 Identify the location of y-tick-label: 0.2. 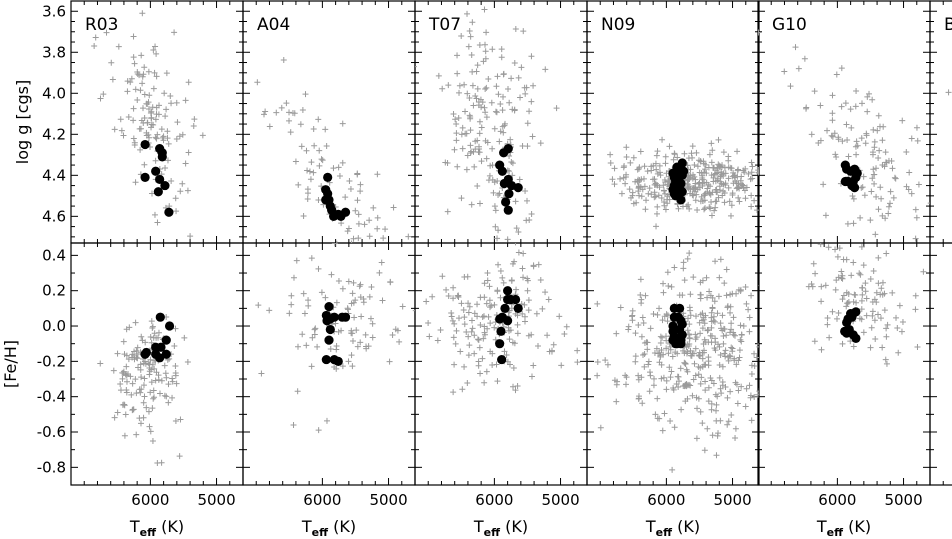
(54, 291).